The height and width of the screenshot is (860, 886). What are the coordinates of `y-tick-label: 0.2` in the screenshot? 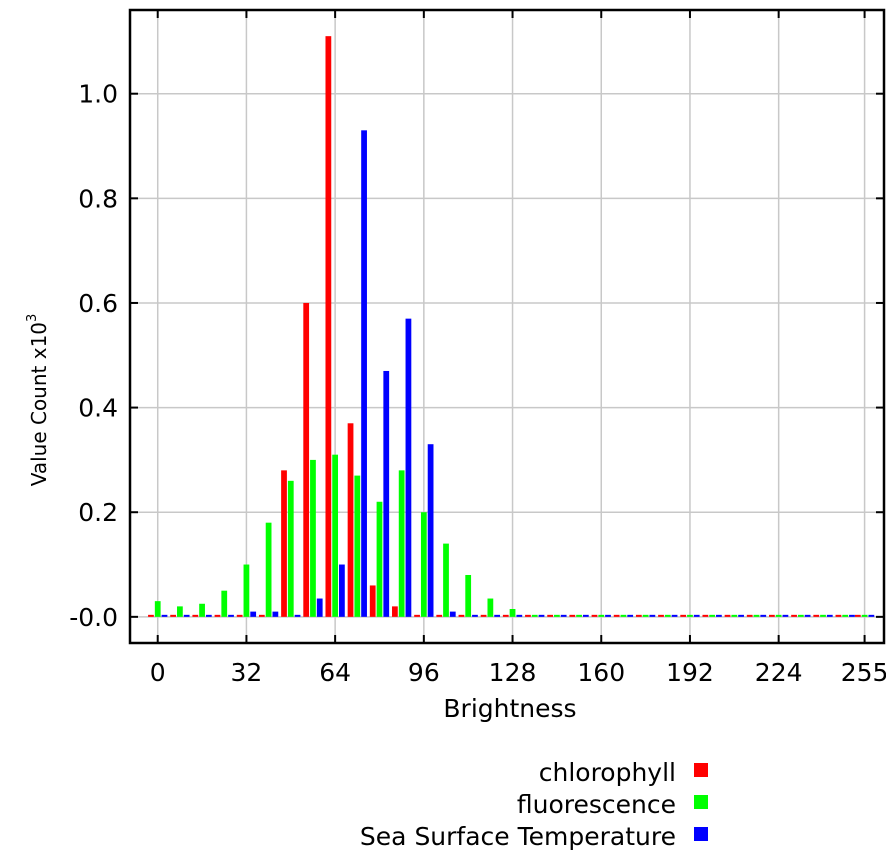 It's located at (98, 512).